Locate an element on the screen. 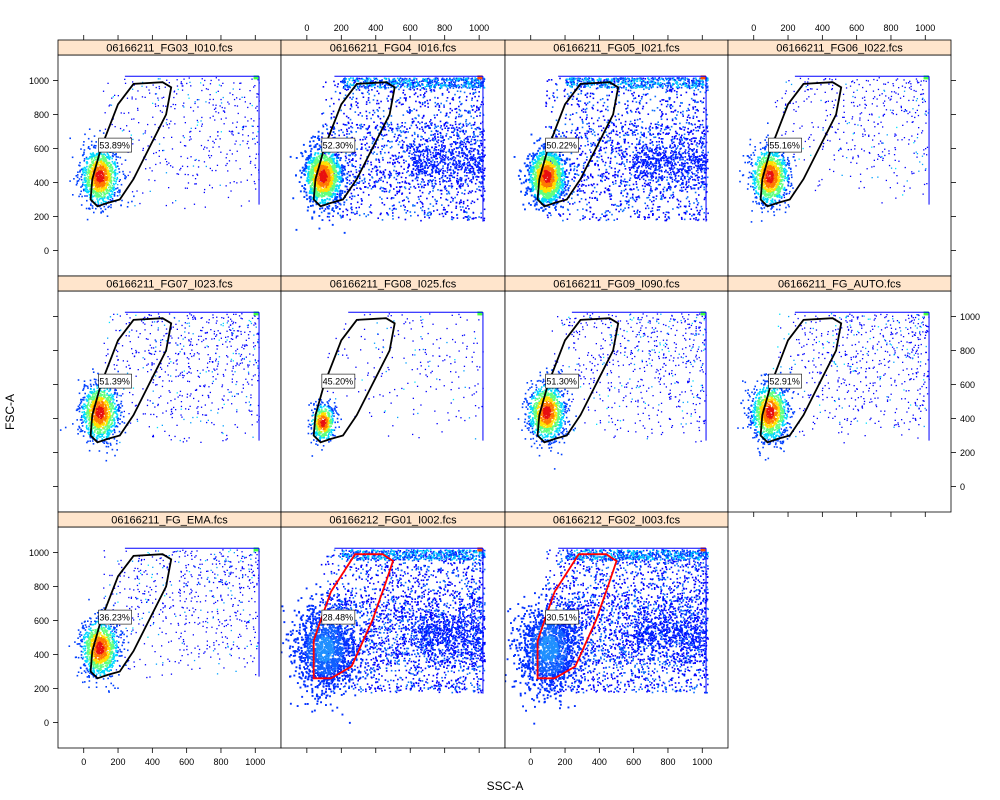 This screenshot has width=1000, height=800. gate-percent-label: 51.30% is located at coordinates (561, 382).